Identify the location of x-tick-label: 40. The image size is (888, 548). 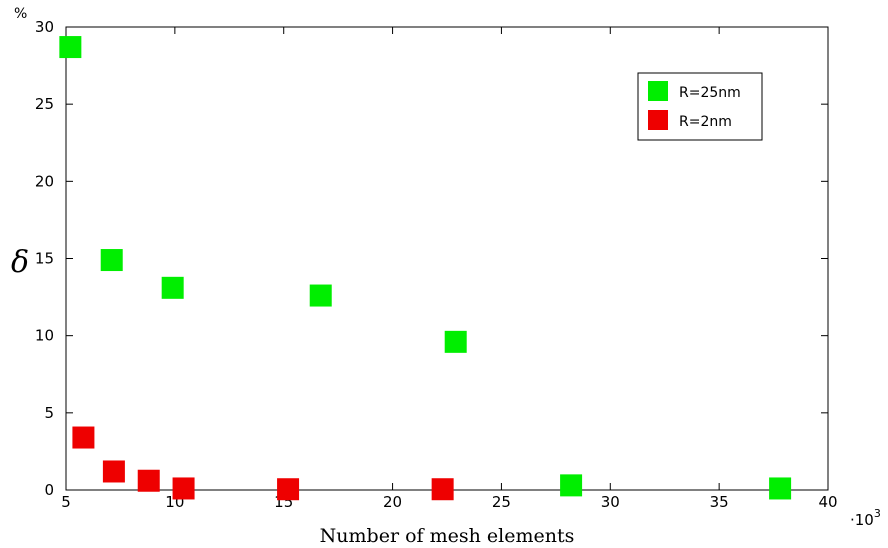
(827, 502).